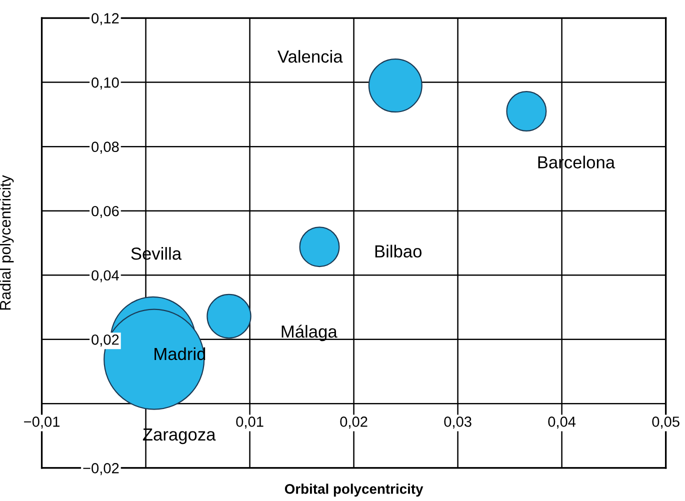 The width and height of the screenshot is (685, 501). I want to click on annotation: Valencia, so click(310, 56).